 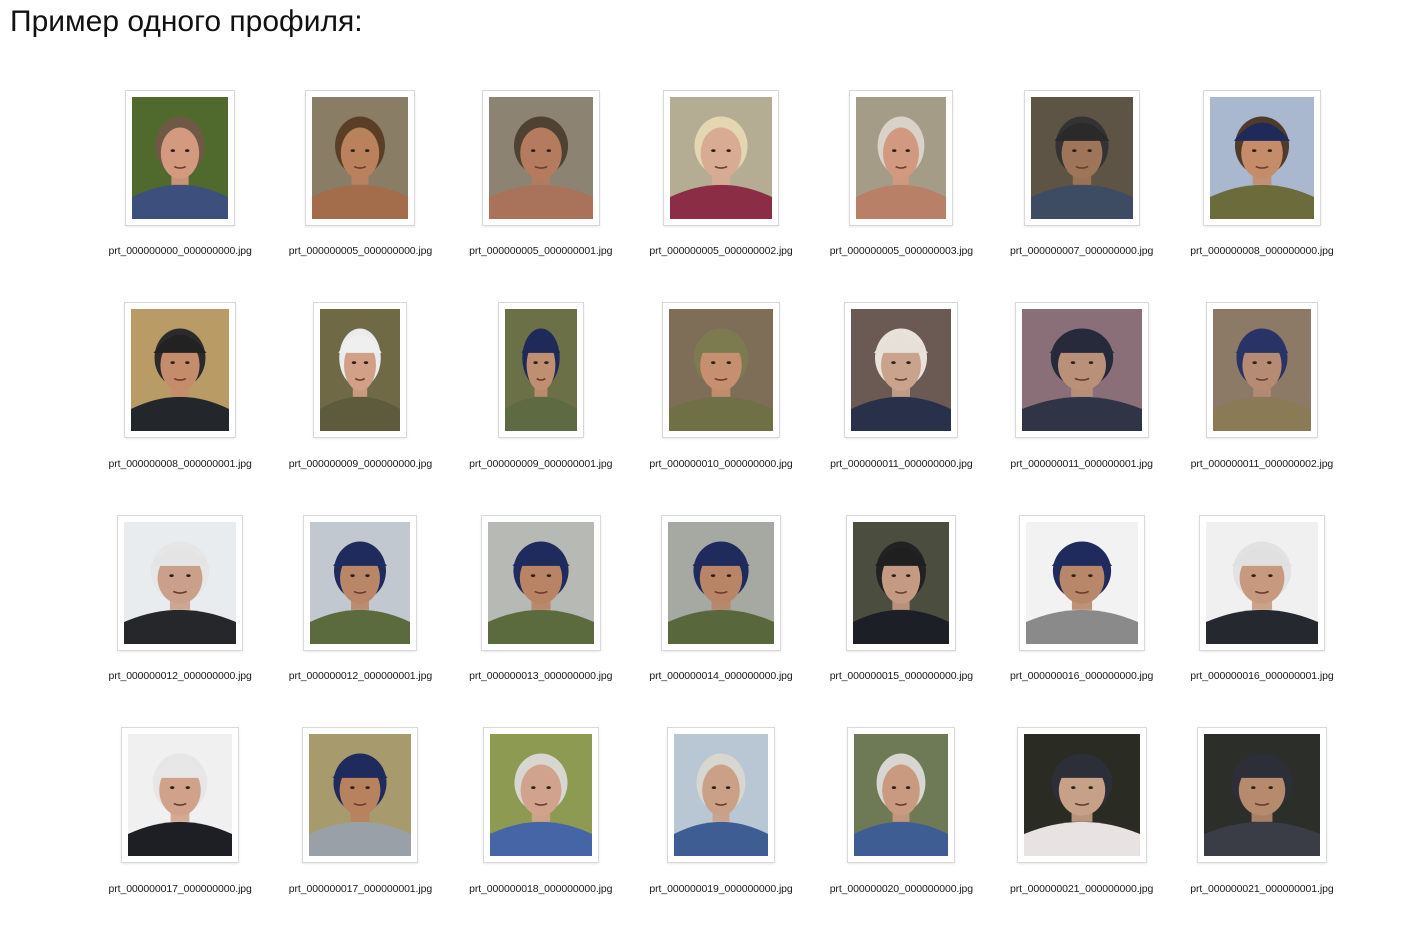 I want to click on page-heading: Пример одного профиля:, so click(x=186, y=22).